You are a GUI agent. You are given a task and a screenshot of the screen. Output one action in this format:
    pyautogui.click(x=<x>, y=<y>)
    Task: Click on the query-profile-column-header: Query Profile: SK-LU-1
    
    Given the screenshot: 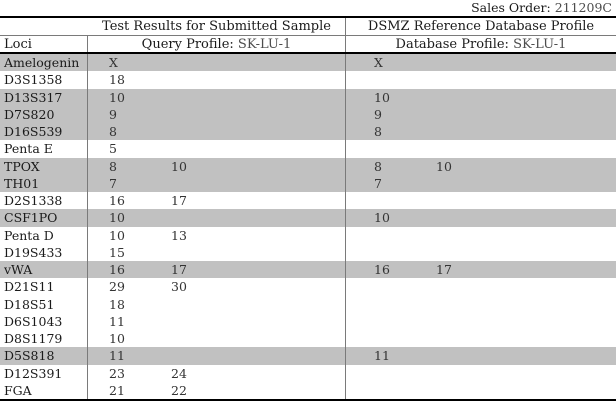 What is the action you would take?
    pyautogui.click(x=217, y=44)
    